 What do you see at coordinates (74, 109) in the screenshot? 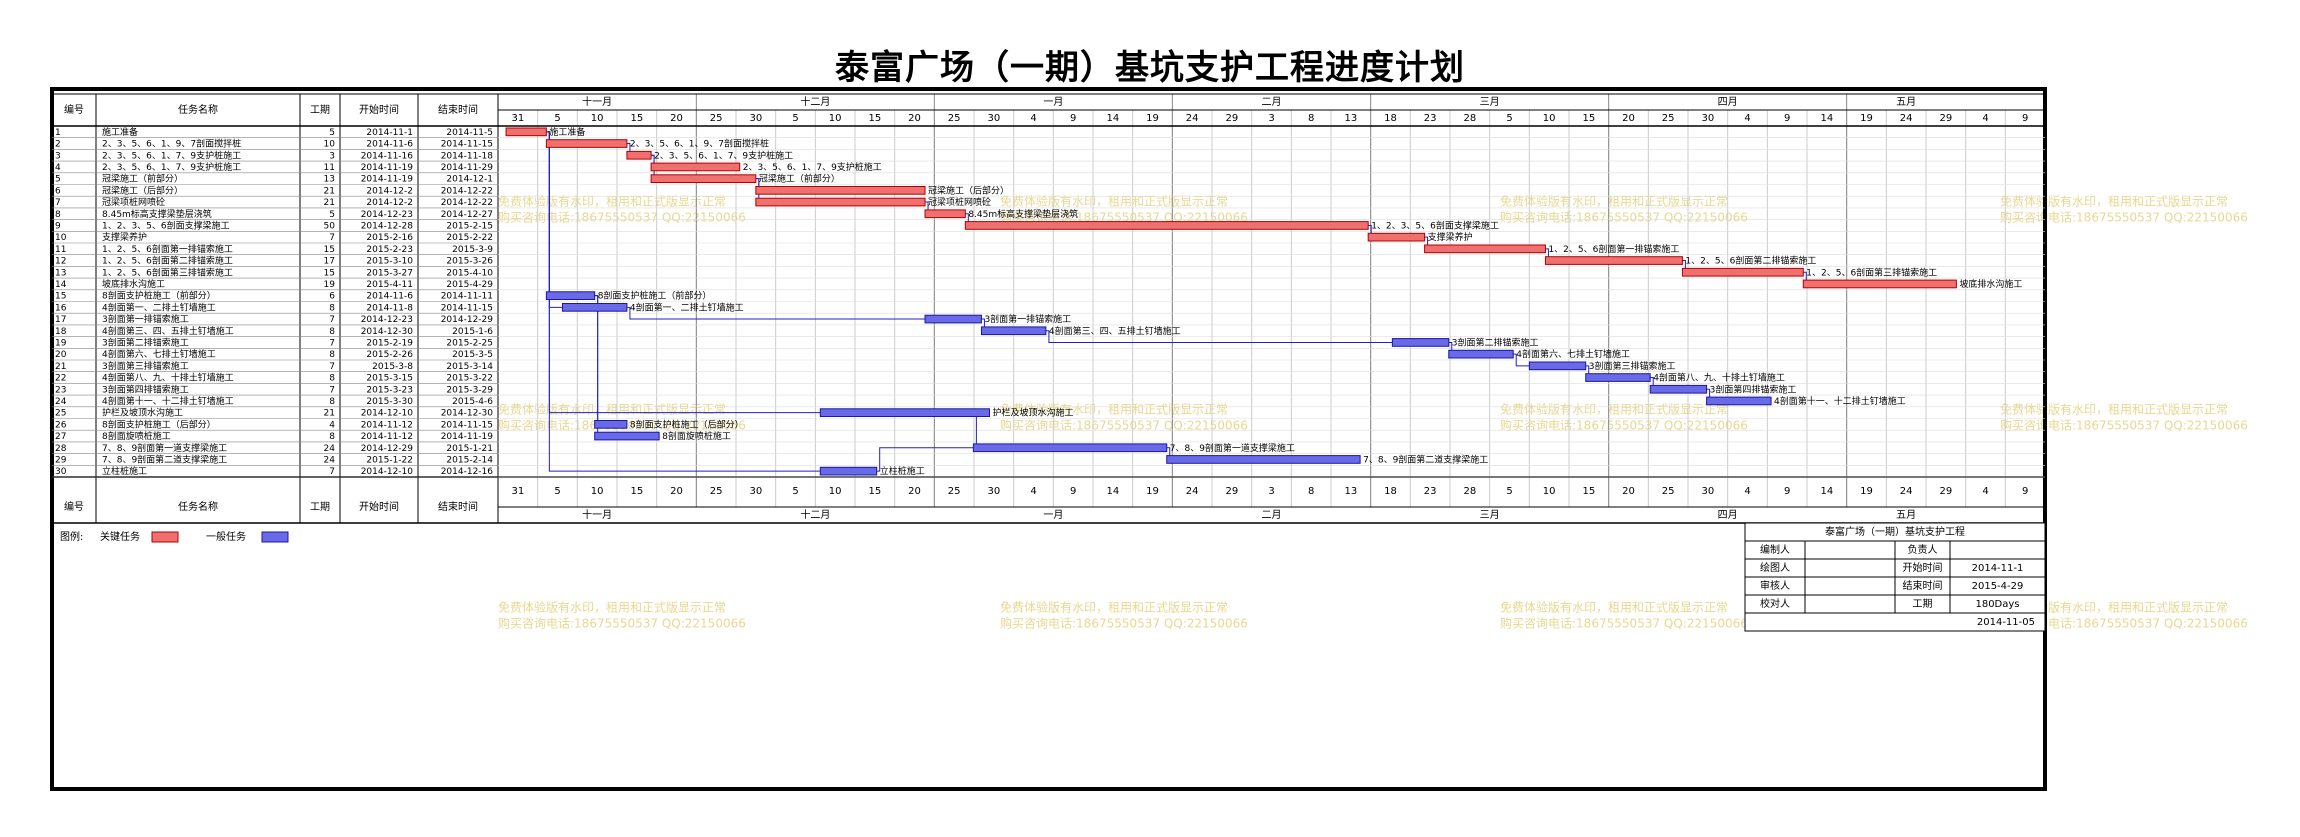
I see `column-header-id: 编号` at bounding box center [74, 109].